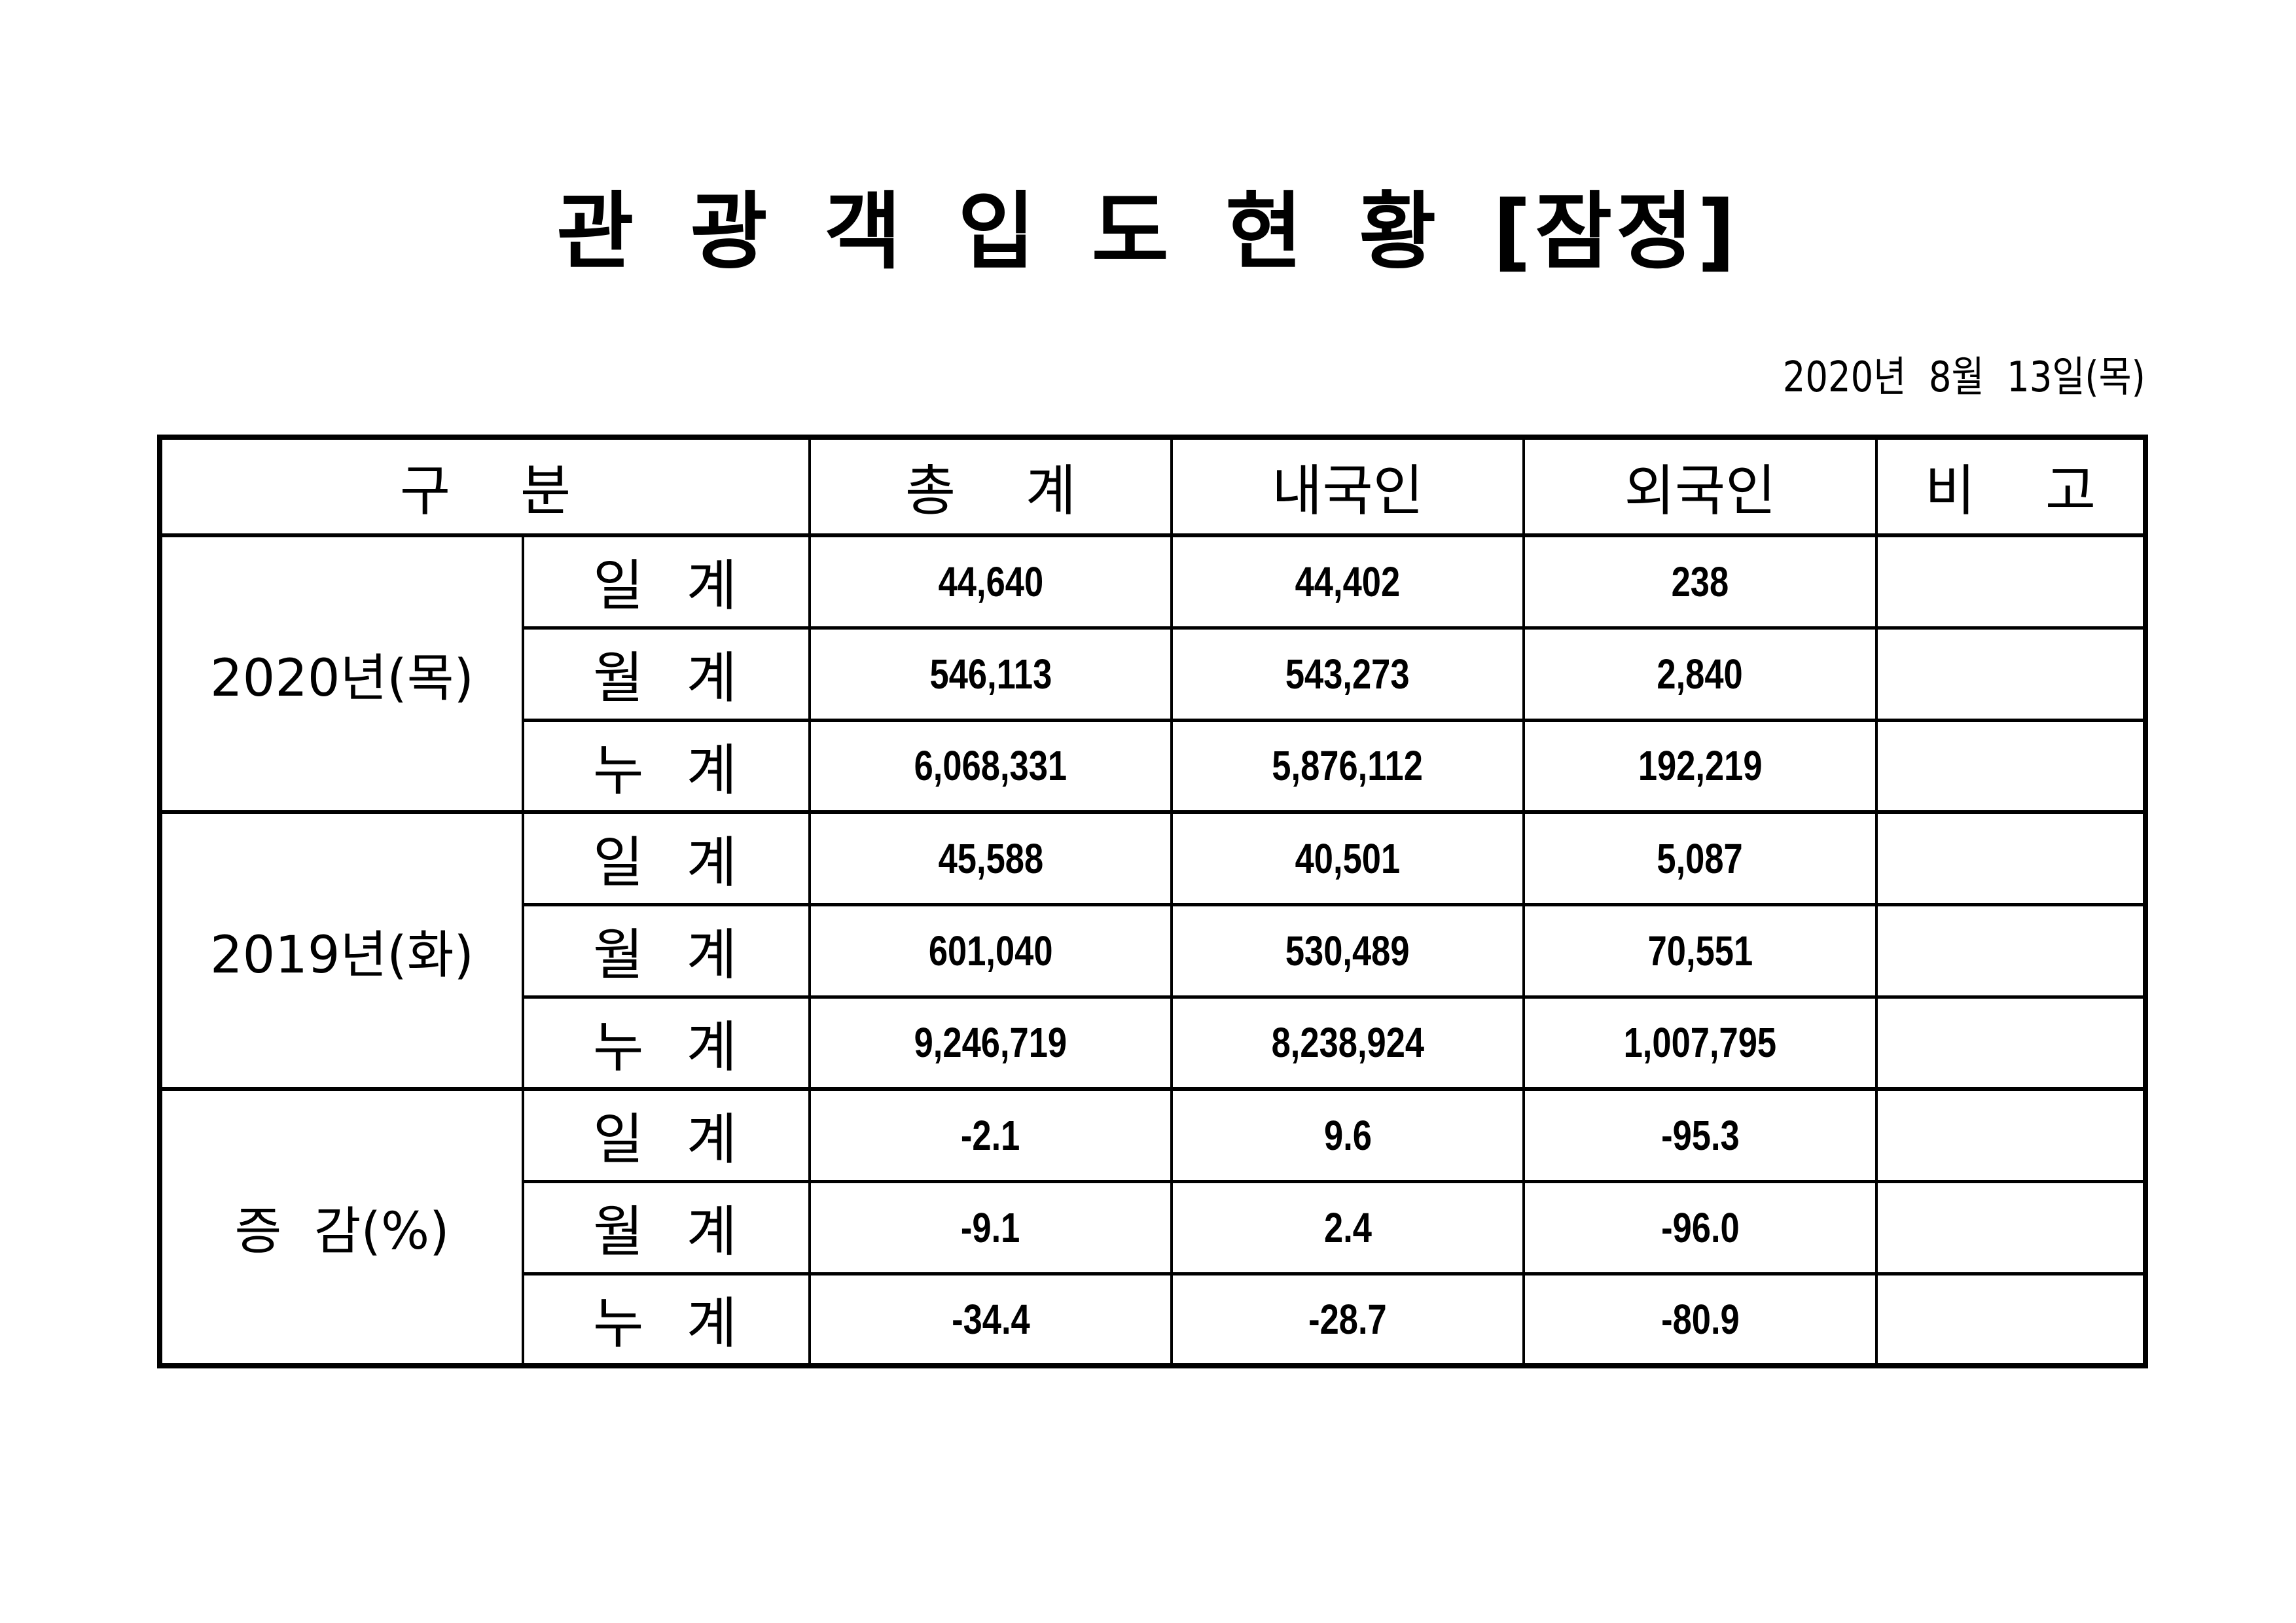 The image size is (2296, 1623). What do you see at coordinates (1347, 486) in the screenshot?
I see `header-domestic: 내국인` at bounding box center [1347, 486].